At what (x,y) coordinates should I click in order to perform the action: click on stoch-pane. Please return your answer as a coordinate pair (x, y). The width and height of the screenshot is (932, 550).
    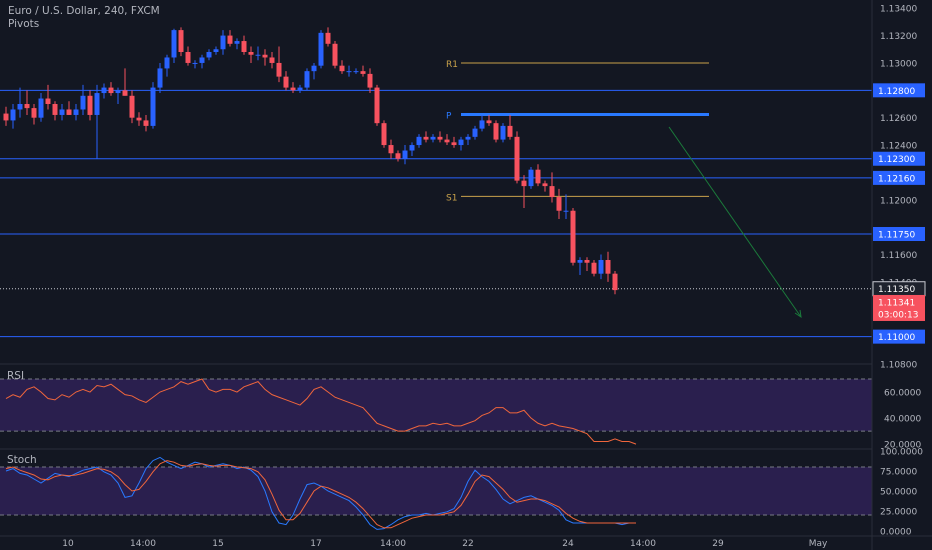
    Looking at the image, I should click on (436, 493).